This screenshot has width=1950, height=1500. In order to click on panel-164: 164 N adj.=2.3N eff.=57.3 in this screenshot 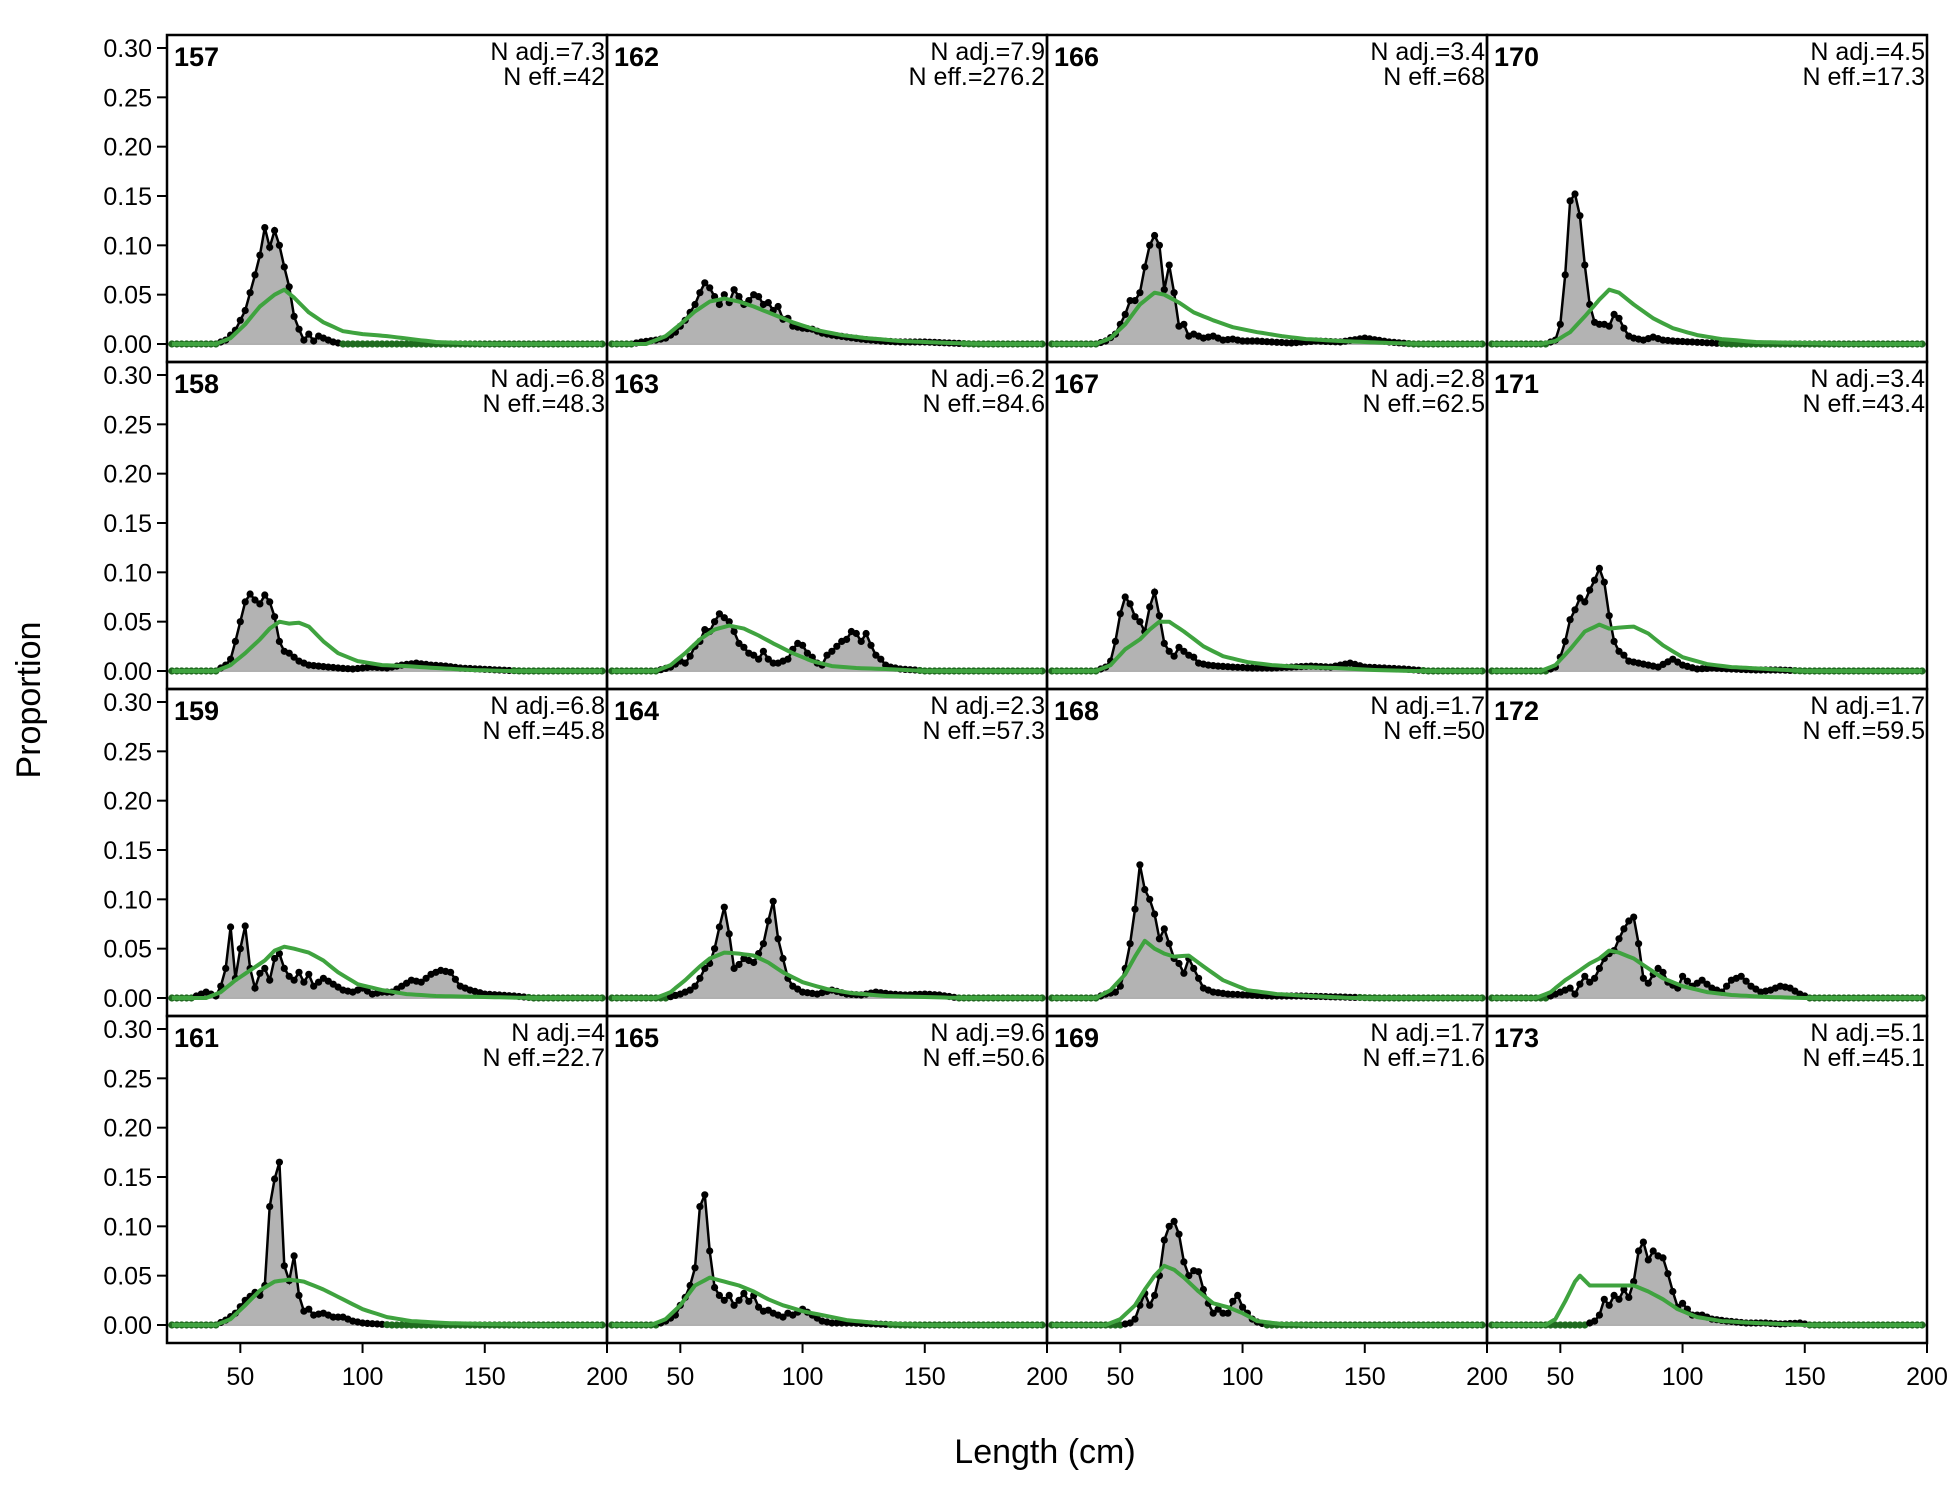, I will do `click(827, 852)`.